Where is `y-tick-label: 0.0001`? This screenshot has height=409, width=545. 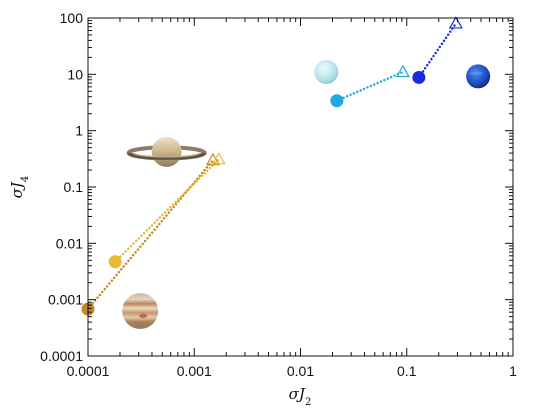
y-tick-label: 0.0001 is located at coordinates (61, 356).